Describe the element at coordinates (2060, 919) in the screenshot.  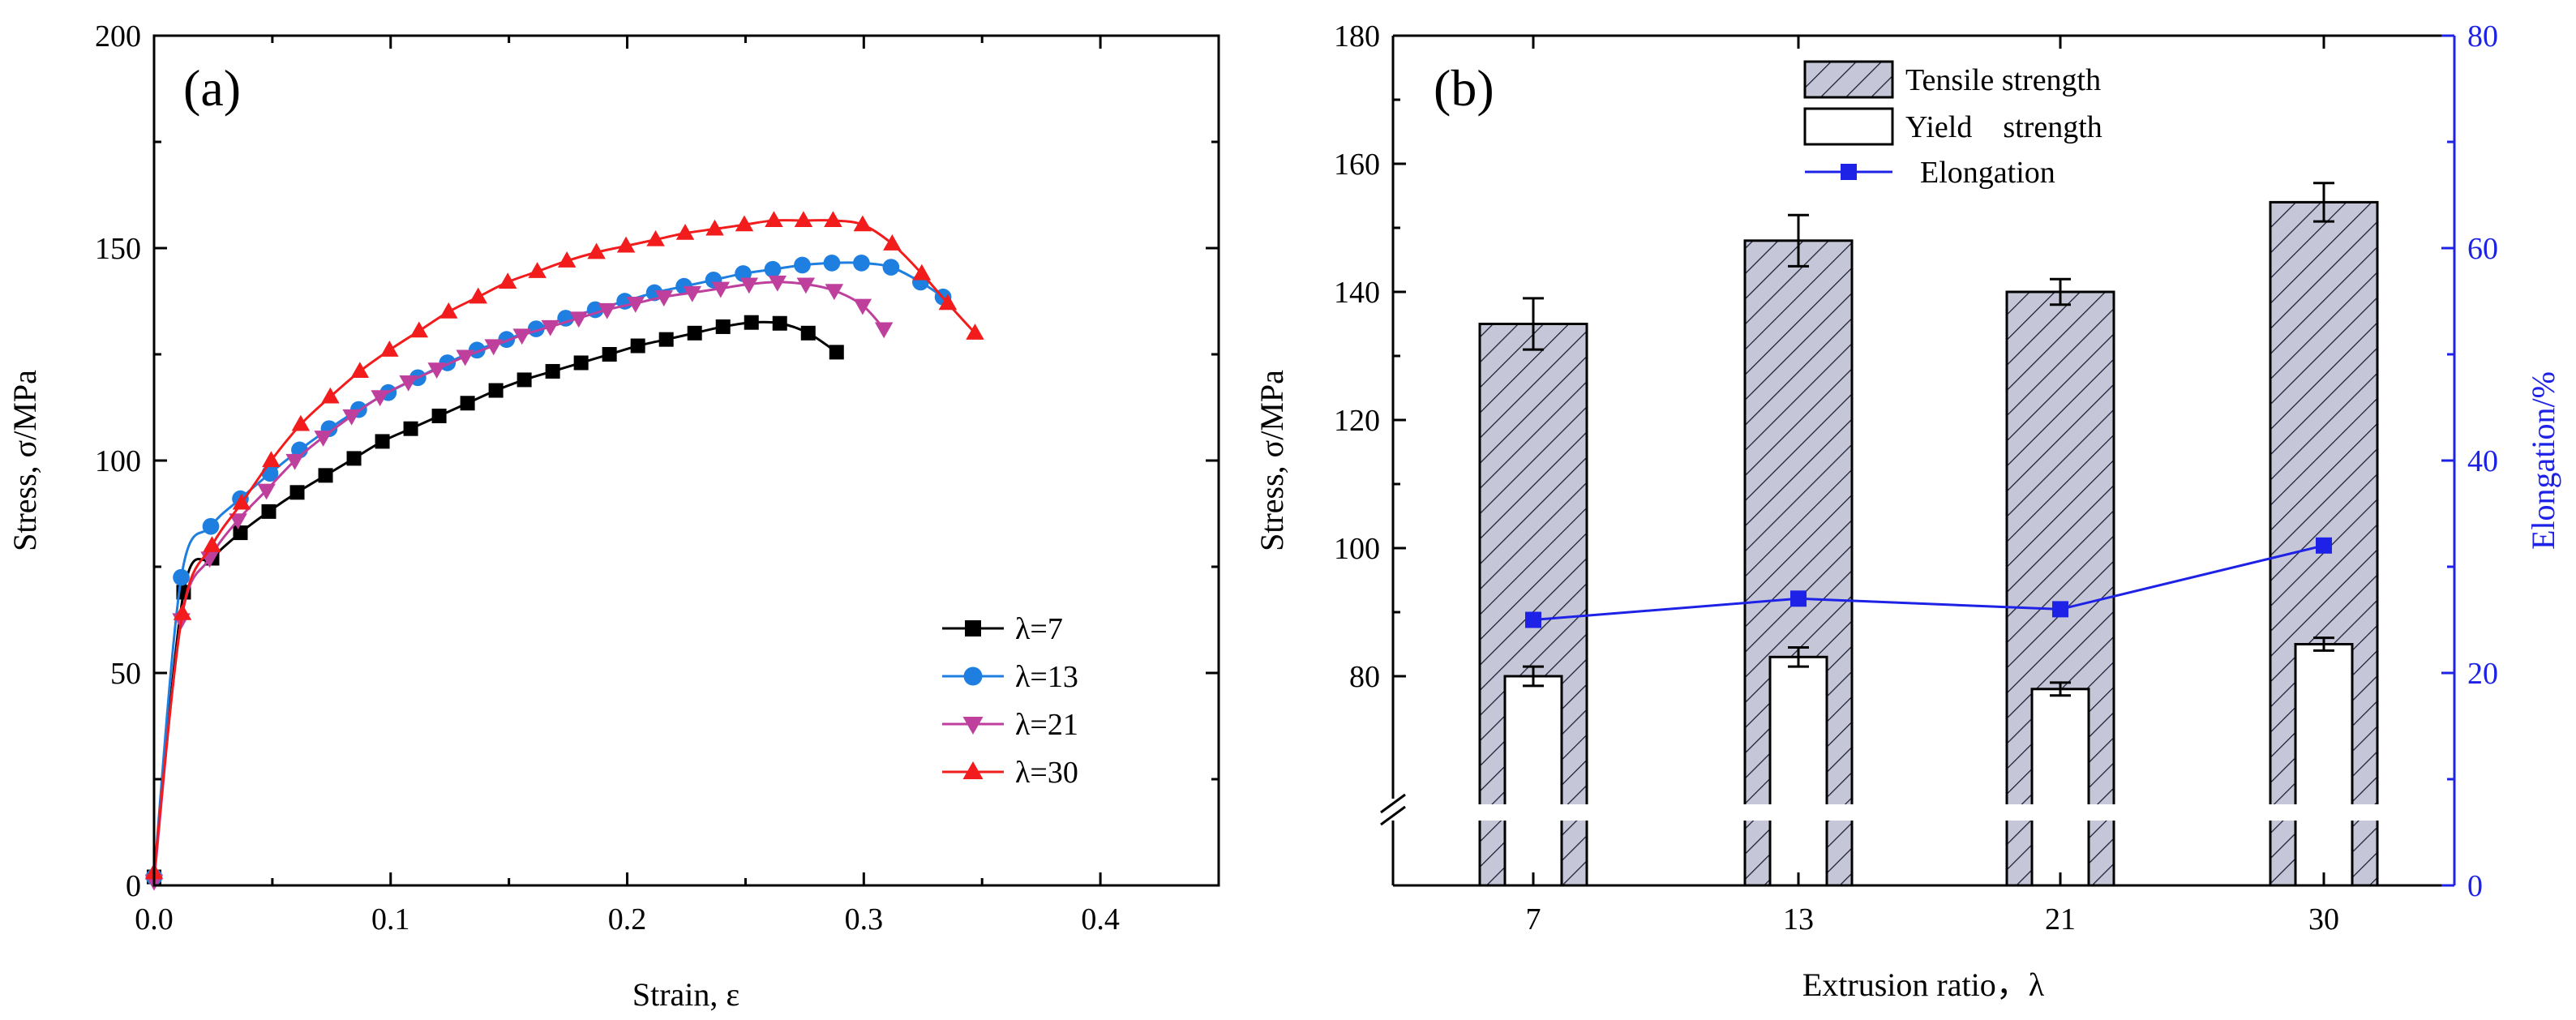
I see `x-tick-label: 21` at that location.